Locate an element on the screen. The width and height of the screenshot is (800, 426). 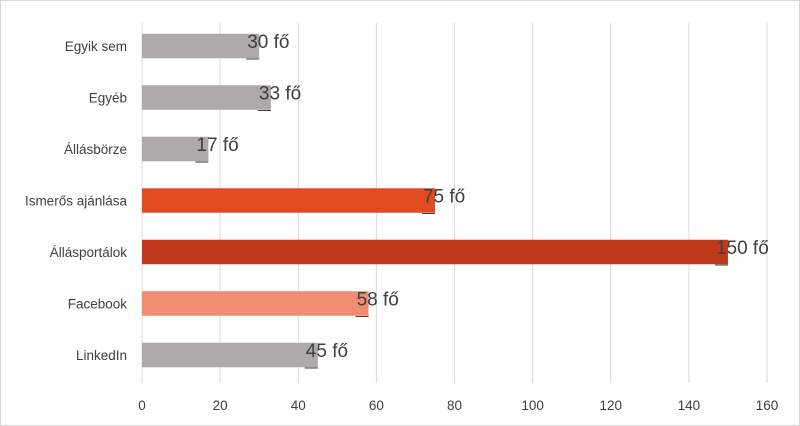
data-label: 150 fő is located at coordinates (742, 248).